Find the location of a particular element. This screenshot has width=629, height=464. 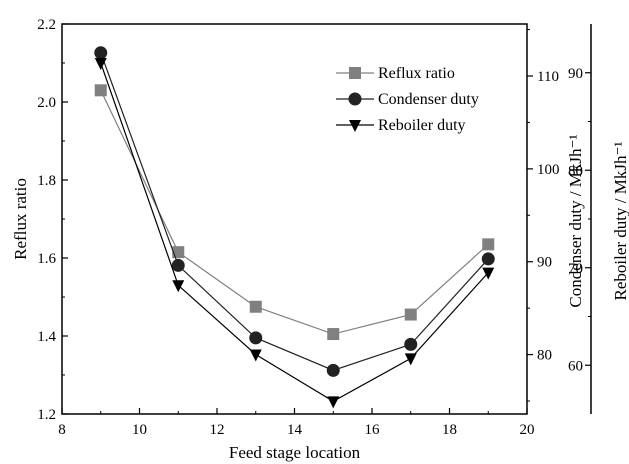

x-tick-label: 20 is located at coordinates (527, 430).